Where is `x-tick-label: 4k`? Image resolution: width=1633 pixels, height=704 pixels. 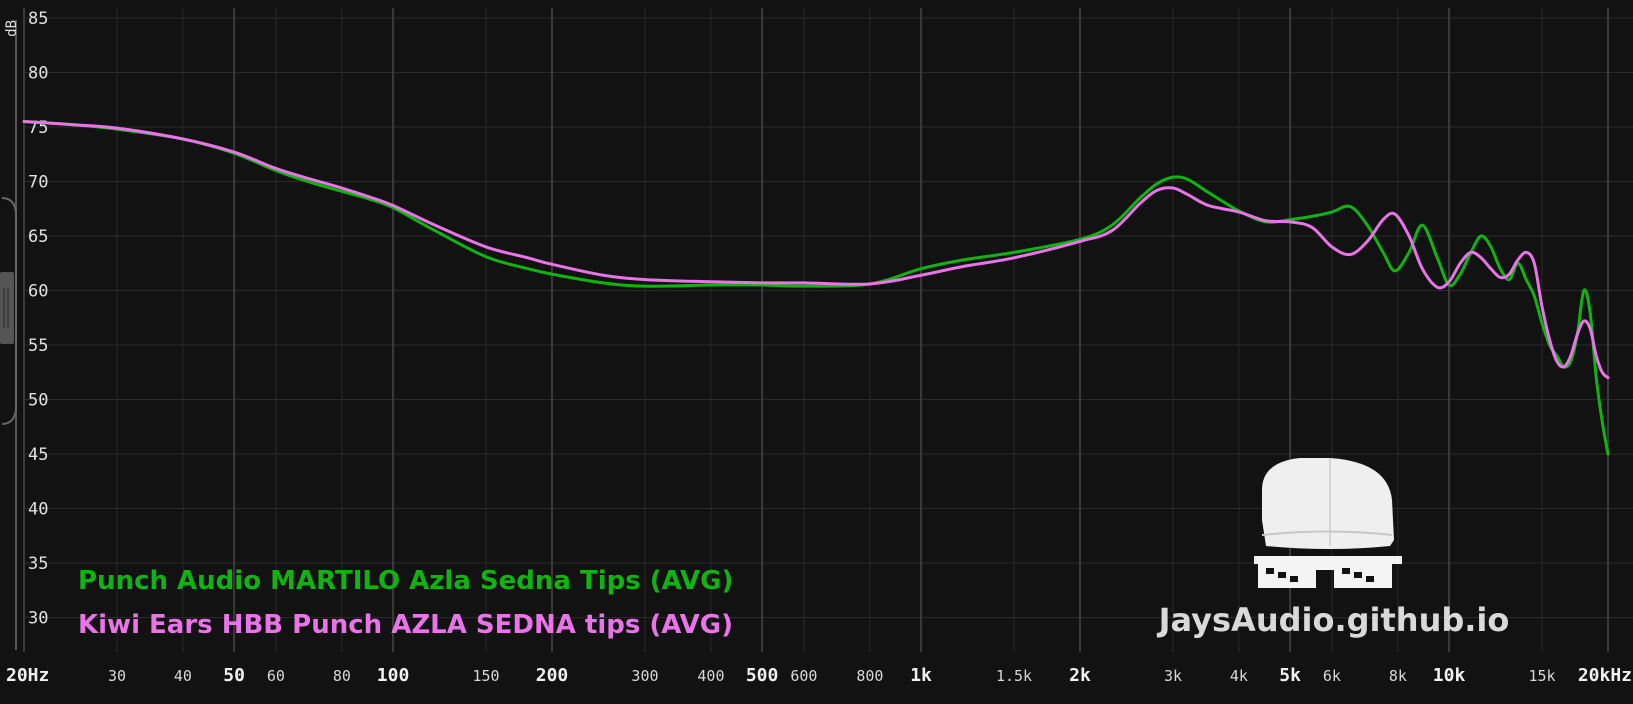 x-tick-label: 4k is located at coordinates (1239, 676).